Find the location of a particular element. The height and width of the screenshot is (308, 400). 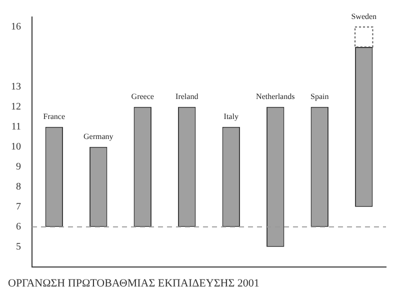

y-tick-label: 11 is located at coordinates (16, 127).